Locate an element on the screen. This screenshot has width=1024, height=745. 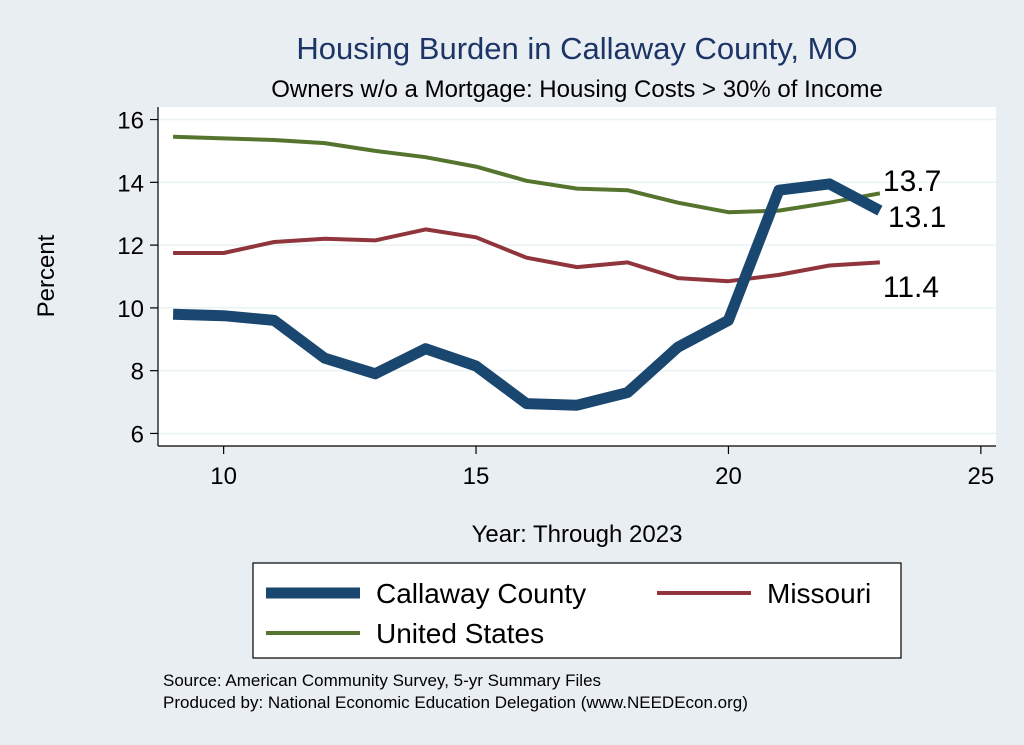
x-tick-label-20: 20 is located at coordinates (728, 476).